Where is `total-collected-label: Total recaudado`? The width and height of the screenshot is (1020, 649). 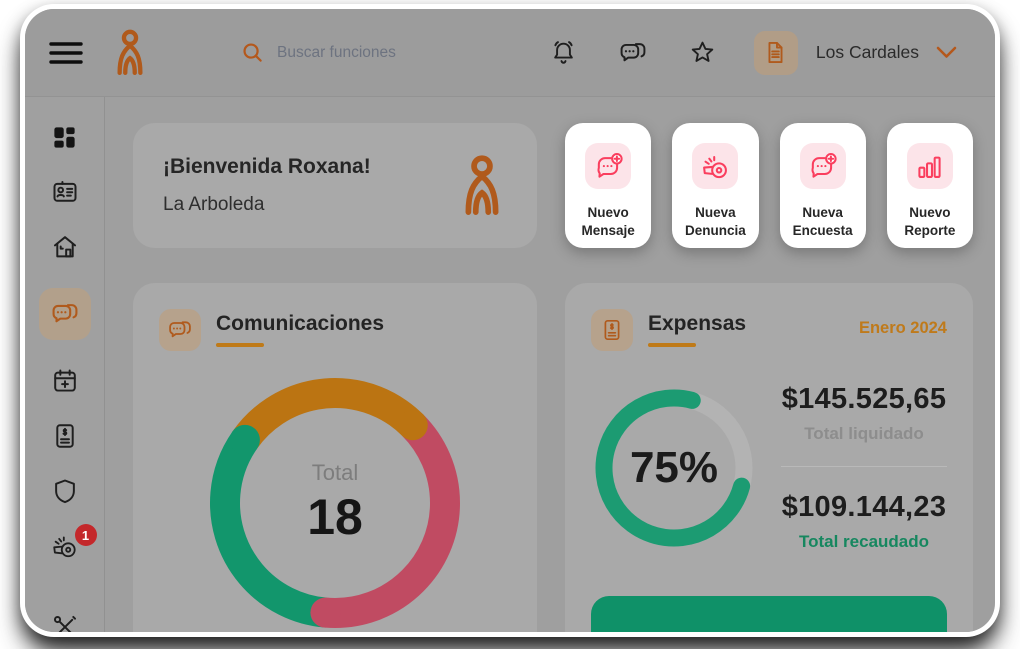 total-collected-label: Total recaudado is located at coordinates (864, 541).